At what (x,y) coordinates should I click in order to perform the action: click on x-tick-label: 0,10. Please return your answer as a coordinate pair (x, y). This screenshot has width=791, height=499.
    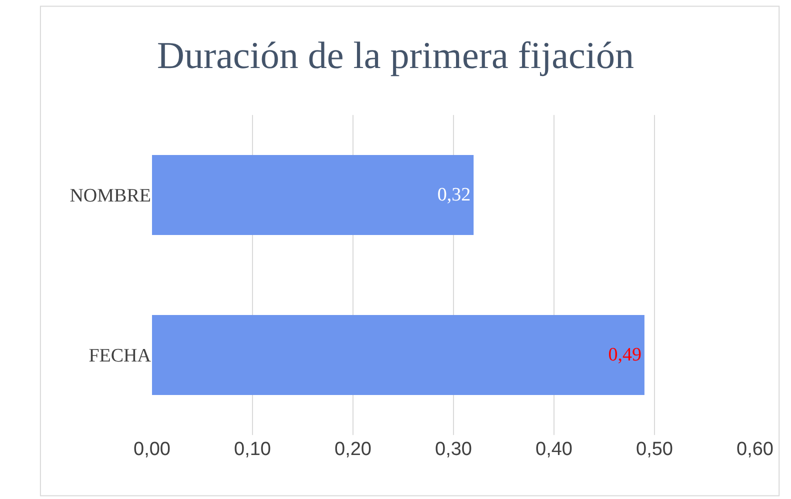
    Looking at the image, I should click on (252, 449).